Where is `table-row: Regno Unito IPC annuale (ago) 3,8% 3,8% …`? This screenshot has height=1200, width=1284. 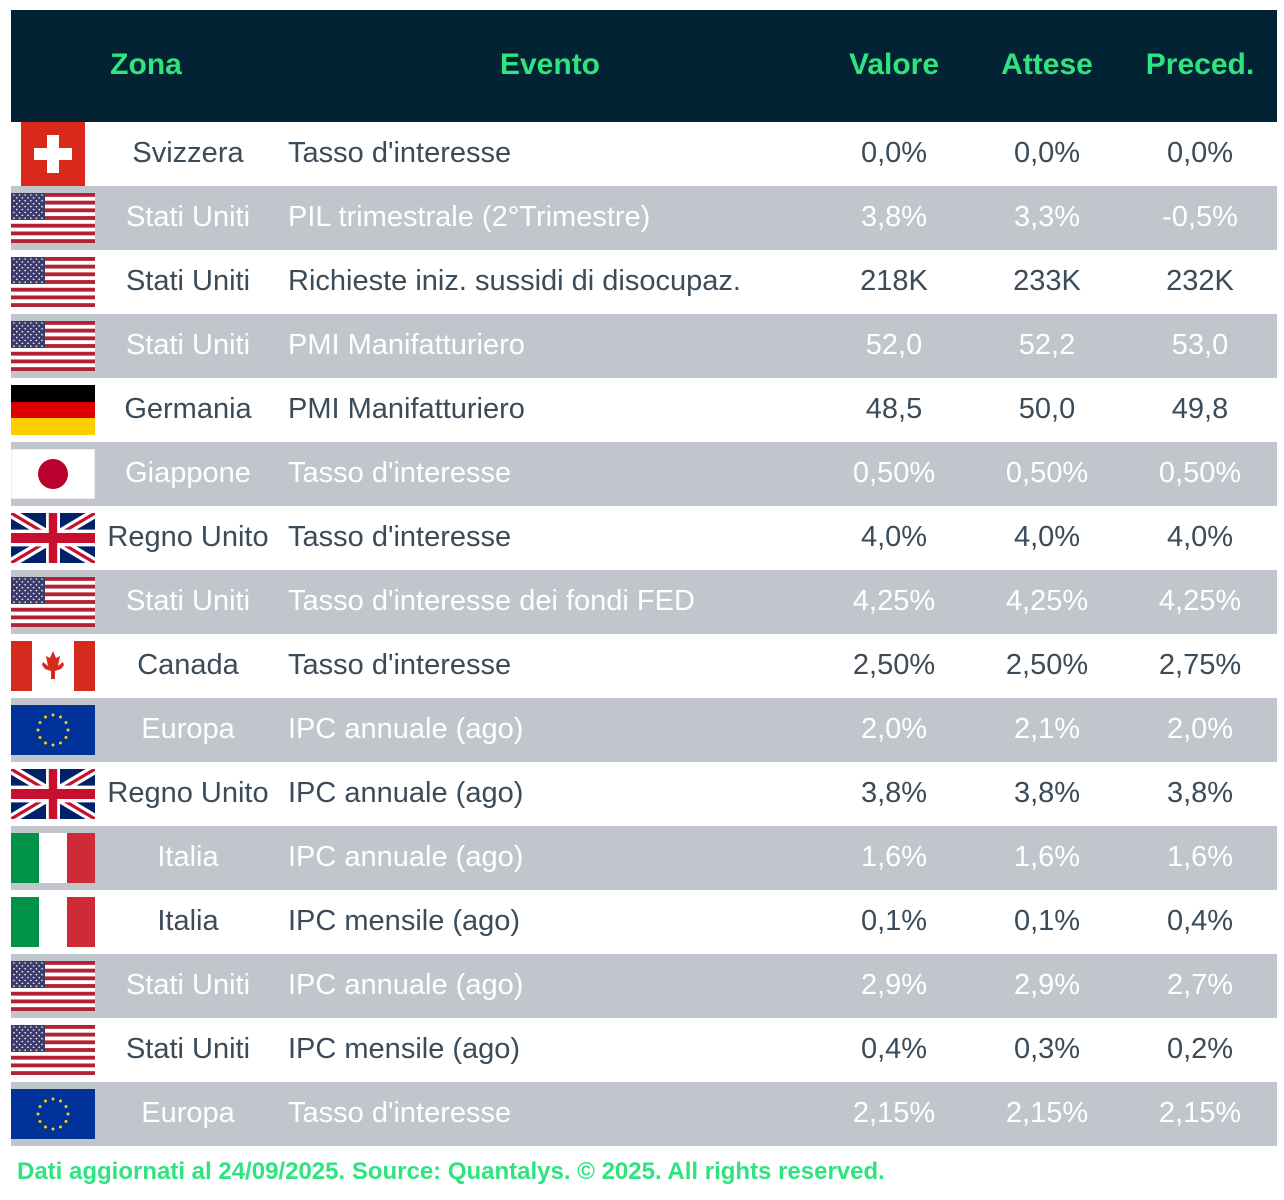
table-row: Regno Unito IPC annuale (ago) 3,8% 3,8% … is located at coordinates (643, 794).